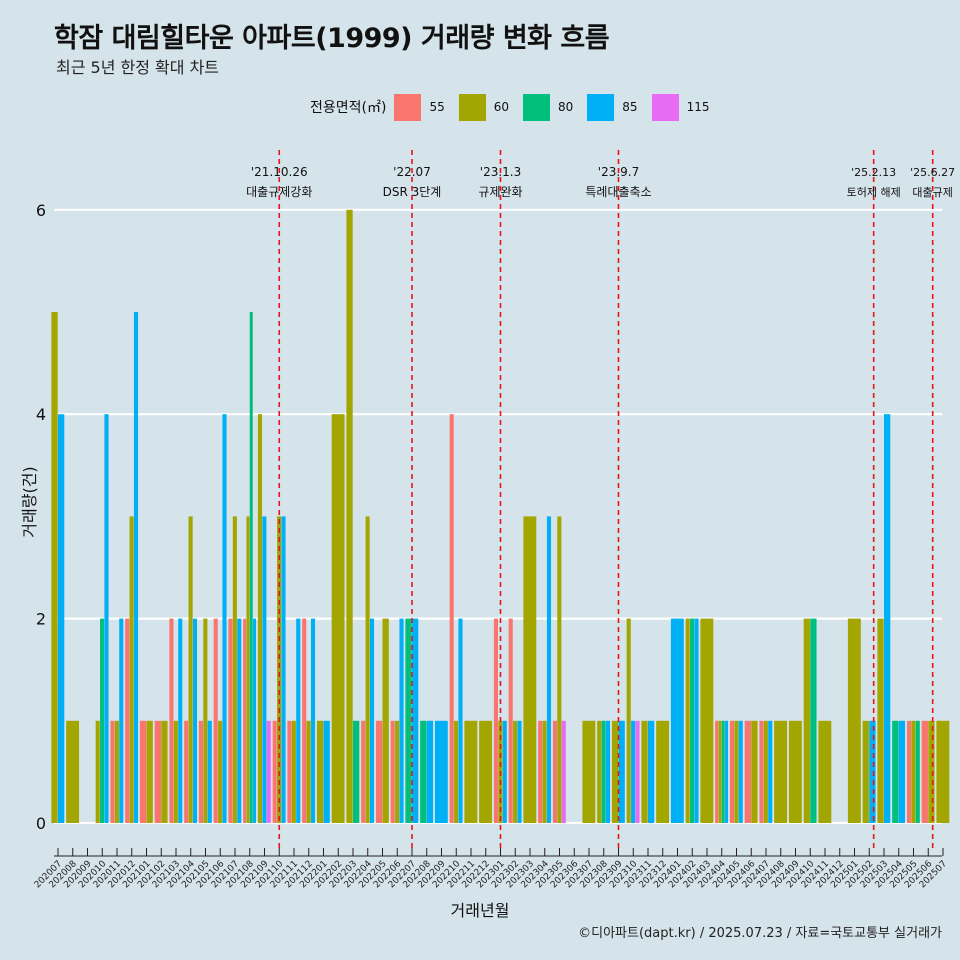 The height and width of the screenshot is (960, 960). What do you see at coordinates (279, 172) in the screenshot?
I see `event-date-0: '21.10.26` at bounding box center [279, 172].